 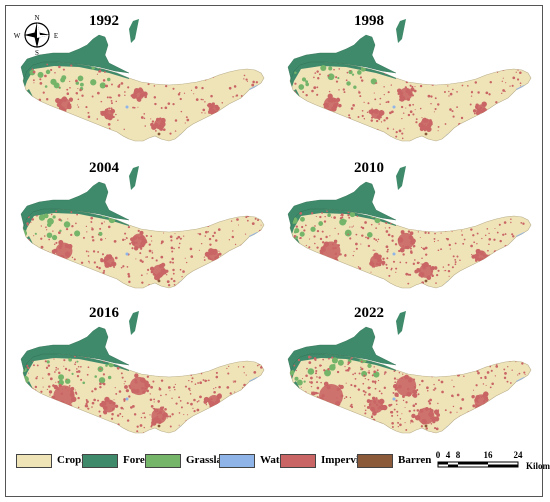 What do you see at coordinates (336, 282) in the screenshot?
I see `urban-core` at bounding box center [336, 282].